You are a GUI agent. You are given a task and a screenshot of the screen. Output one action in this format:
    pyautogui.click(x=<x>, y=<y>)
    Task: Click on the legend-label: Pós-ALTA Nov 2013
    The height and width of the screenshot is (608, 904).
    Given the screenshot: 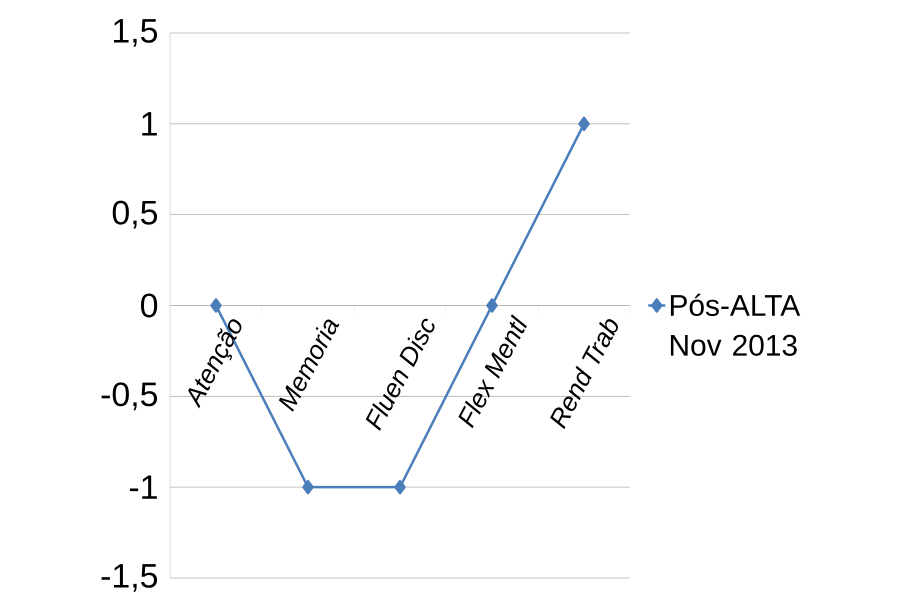 What is the action you would take?
    pyautogui.click(x=735, y=325)
    